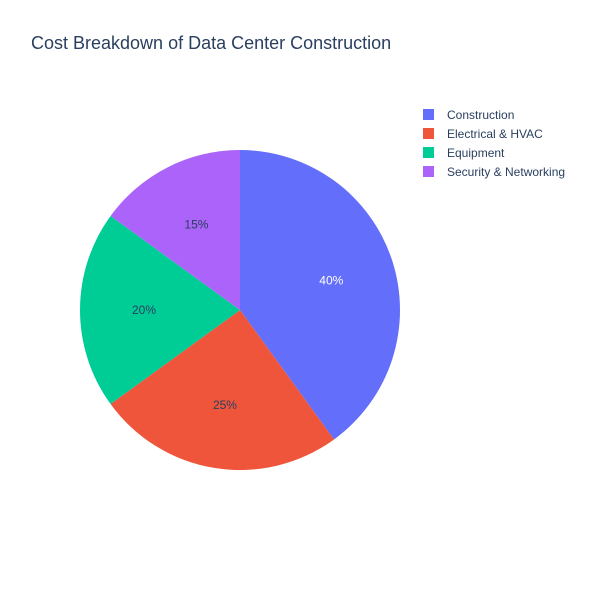 Image resolution: width=600 pixels, height=600 pixels. Describe the element at coordinates (331, 280) in the screenshot. I see `slice-value-label: 40%` at that location.